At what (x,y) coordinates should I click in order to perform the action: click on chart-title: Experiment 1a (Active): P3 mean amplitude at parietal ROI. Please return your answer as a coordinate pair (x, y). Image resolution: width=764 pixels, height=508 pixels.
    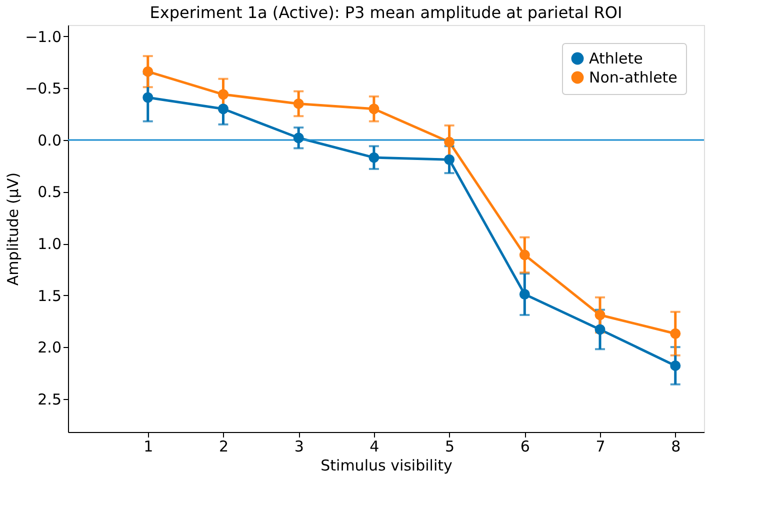
    Looking at the image, I should click on (386, 12).